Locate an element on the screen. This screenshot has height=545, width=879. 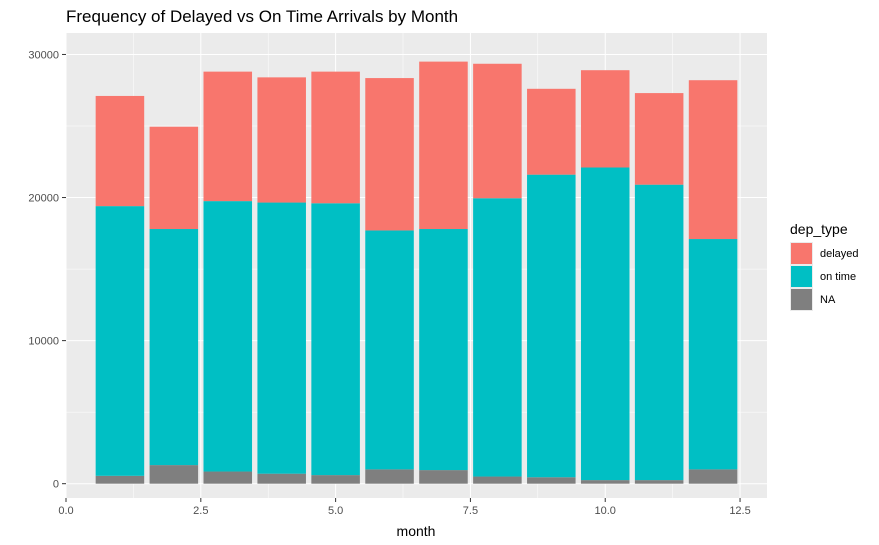
legend-items: delayed on time NA is located at coordinates (824, 276).